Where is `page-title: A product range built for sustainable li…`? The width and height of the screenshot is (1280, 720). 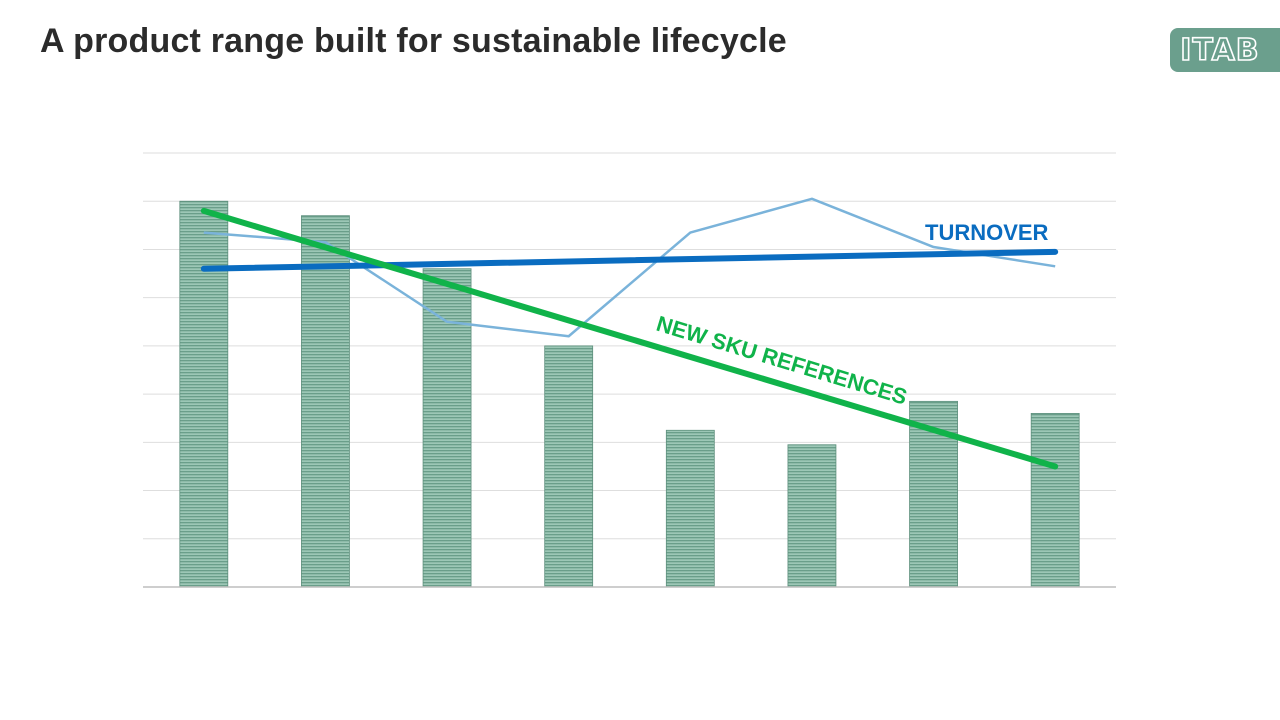
page-title: A product range built for sustainable li… is located at coordinates (413, 41).